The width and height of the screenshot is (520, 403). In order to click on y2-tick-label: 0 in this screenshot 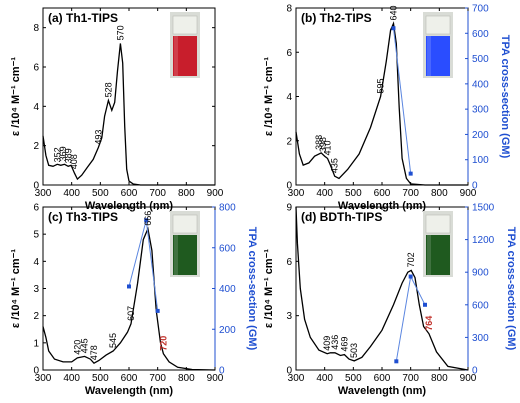, I will do `click(475, 186)`.